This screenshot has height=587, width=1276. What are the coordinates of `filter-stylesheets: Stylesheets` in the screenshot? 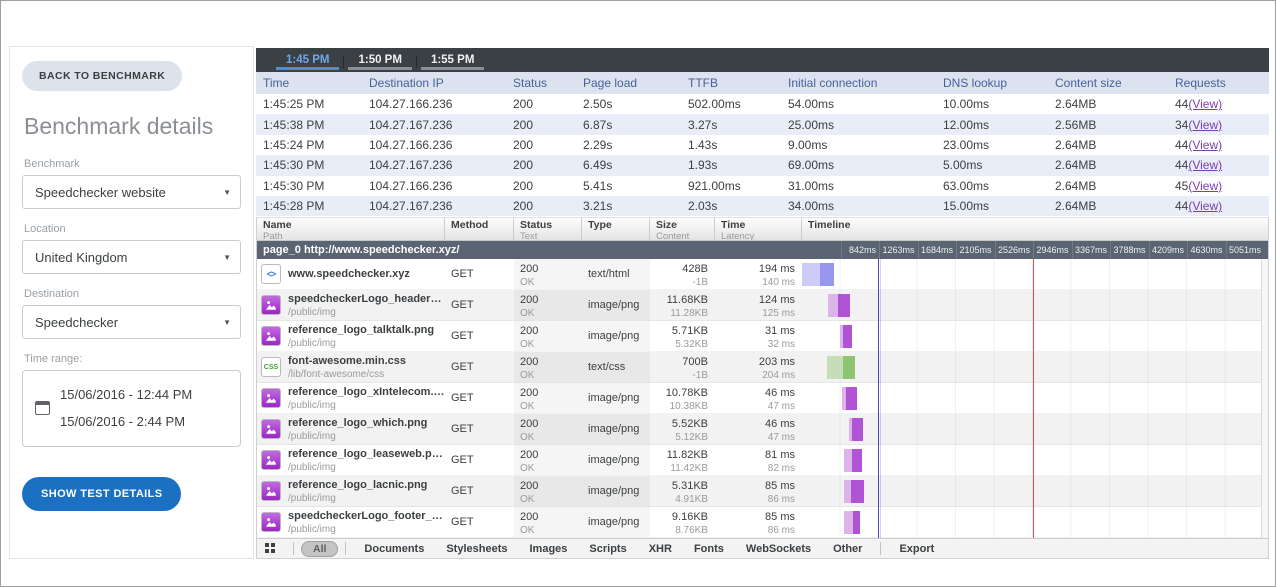 It's located at (477, 548).